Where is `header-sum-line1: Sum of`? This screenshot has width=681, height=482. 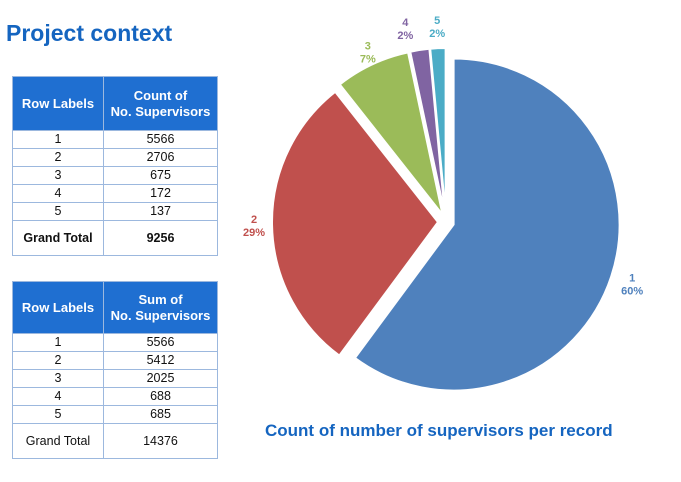 header-sum-line1: Sum of is located at coordinates (160, 299).